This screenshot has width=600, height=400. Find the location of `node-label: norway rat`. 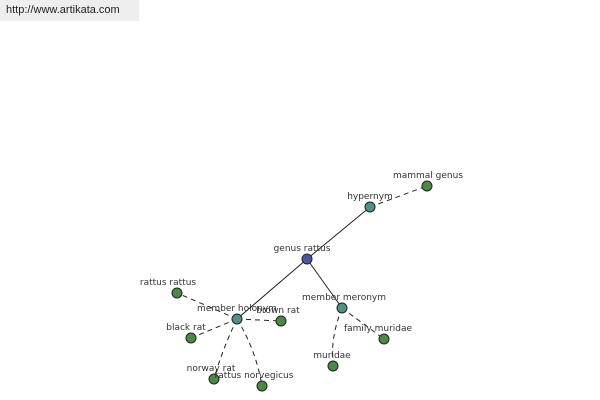

node-label: norway rat is located at coordinates (211, 369).